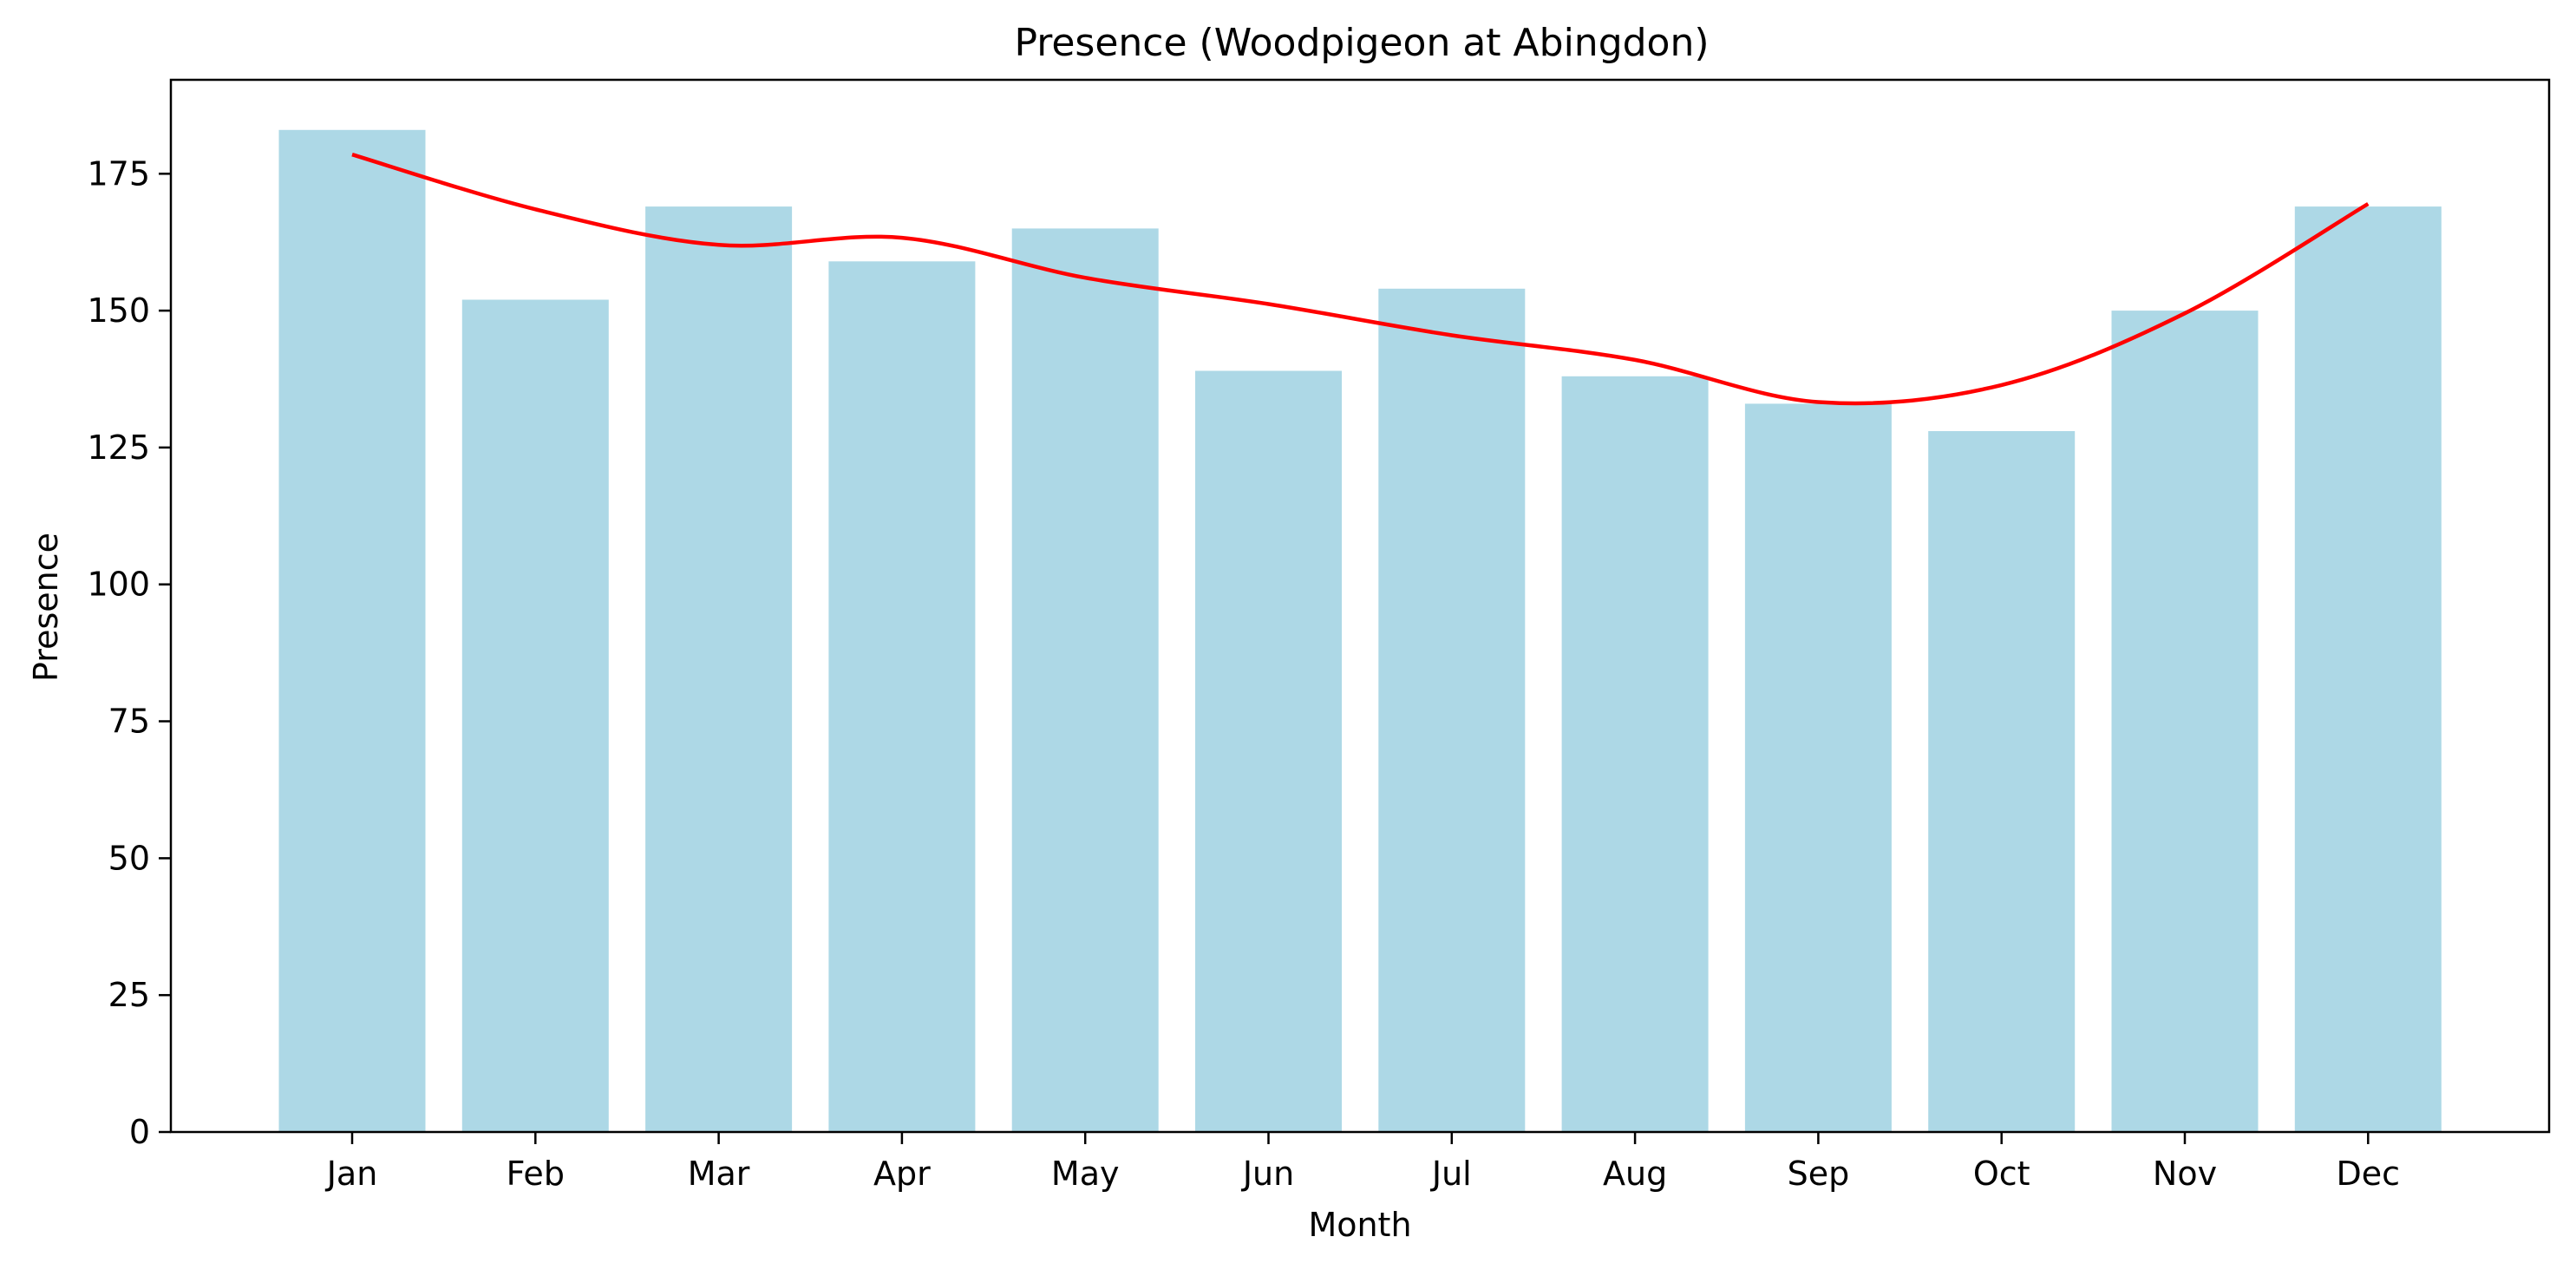  I want to click on x-tick-label-feb: Feb, so click(536, 1174).